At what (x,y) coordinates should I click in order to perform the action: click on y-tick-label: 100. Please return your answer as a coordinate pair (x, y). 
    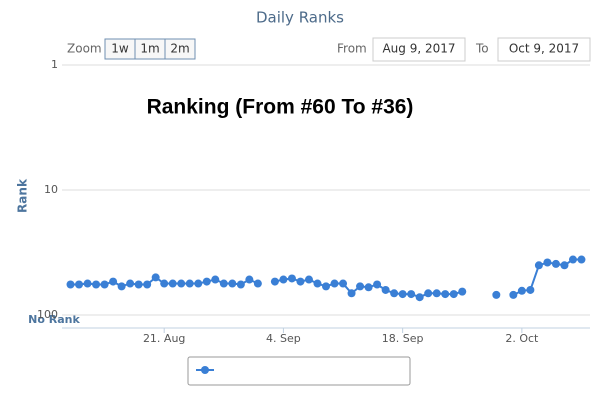
    Looking at the image, I should click on (47, 314).